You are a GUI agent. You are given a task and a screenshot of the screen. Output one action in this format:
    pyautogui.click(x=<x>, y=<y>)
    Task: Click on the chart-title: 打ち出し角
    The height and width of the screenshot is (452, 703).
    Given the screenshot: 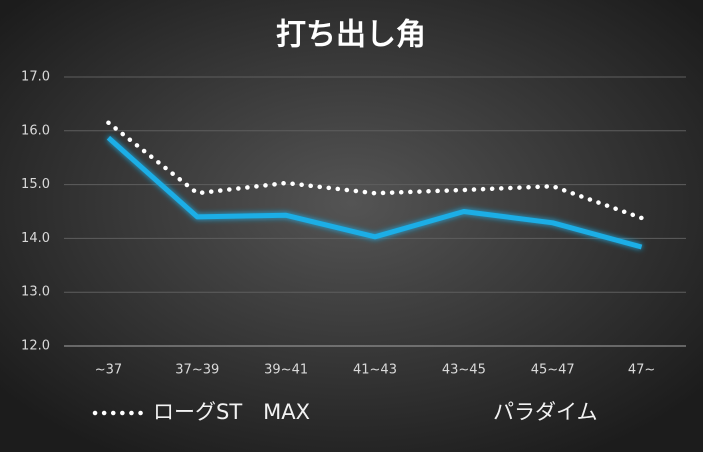 What is the action you would take?
    pyautogui.click(x=351, y=35)
    